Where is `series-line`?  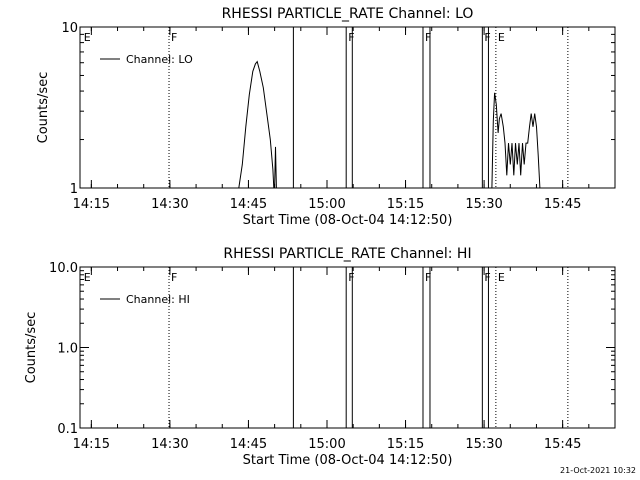
series-line is located at coordinates (389, 124).